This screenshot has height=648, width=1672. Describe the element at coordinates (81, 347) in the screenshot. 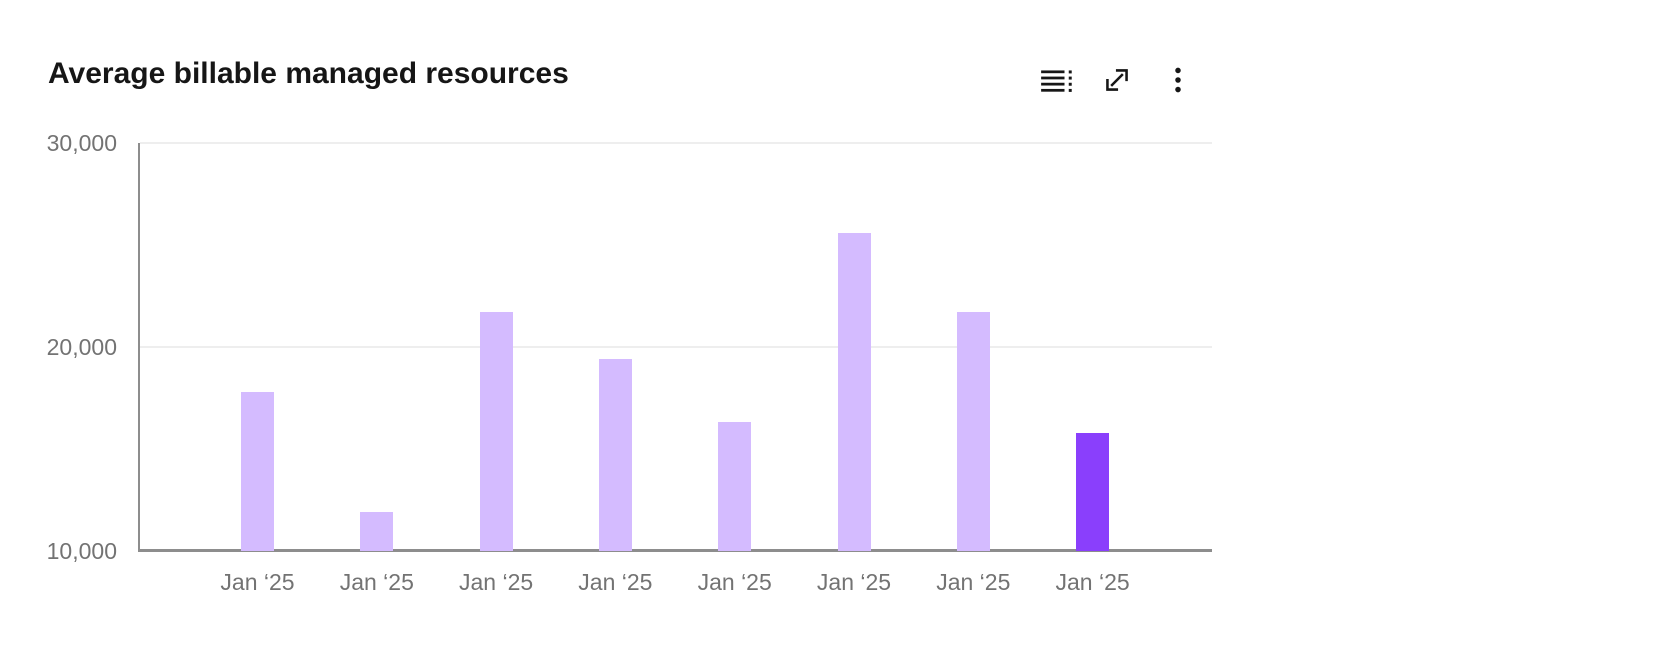

I see `y-axis-tick-label: 20,000` at that location.